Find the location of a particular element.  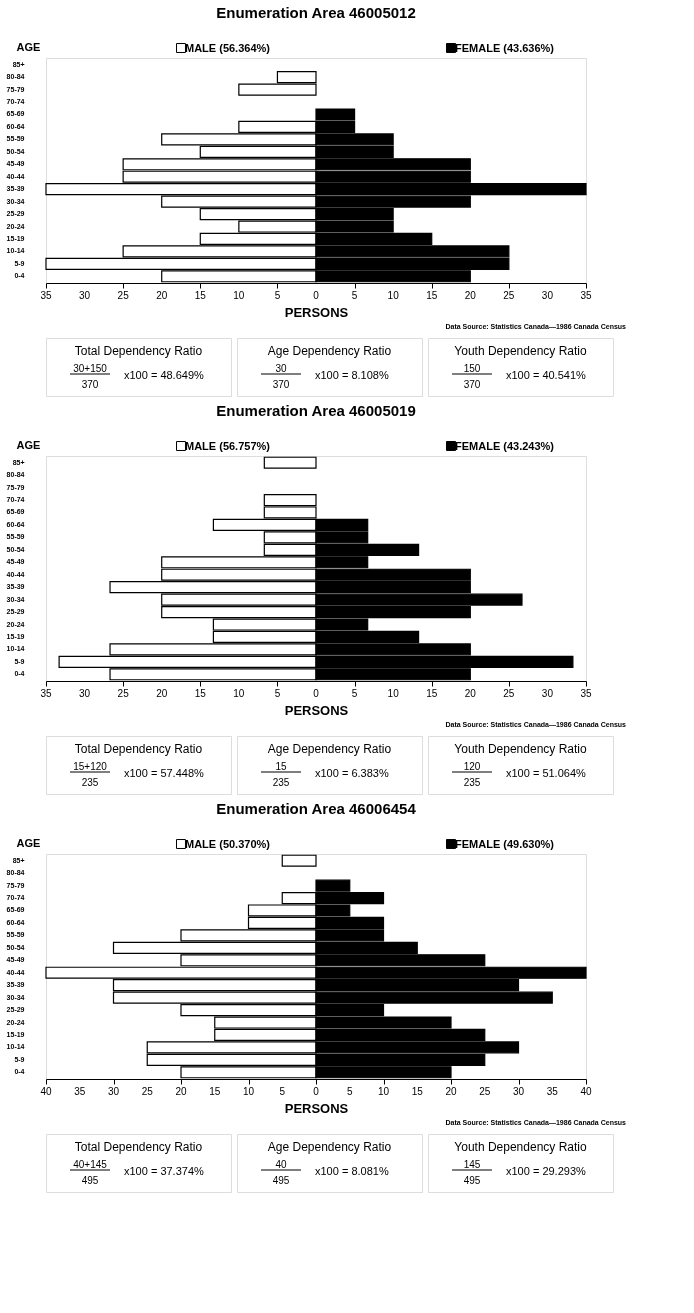

legend-label: FEMALE (43.636%) is located at coordinates (505, 48).